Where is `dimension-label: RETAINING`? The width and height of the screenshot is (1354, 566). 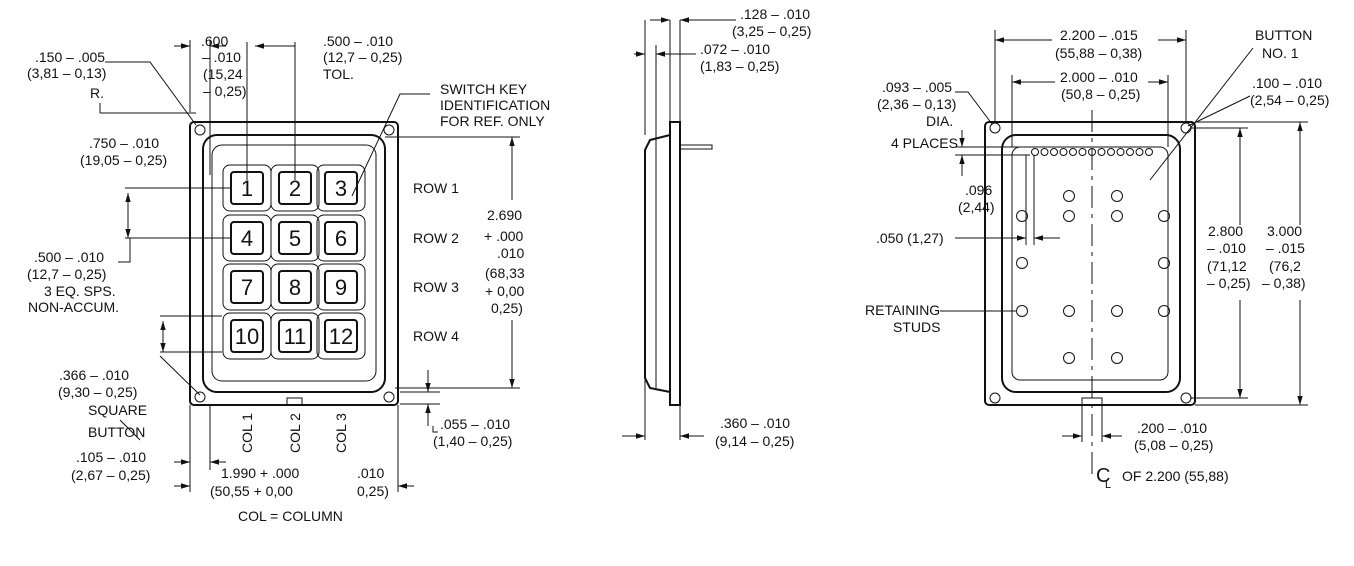
dimension-label: RETAINING is located at coordinates (902, 310).